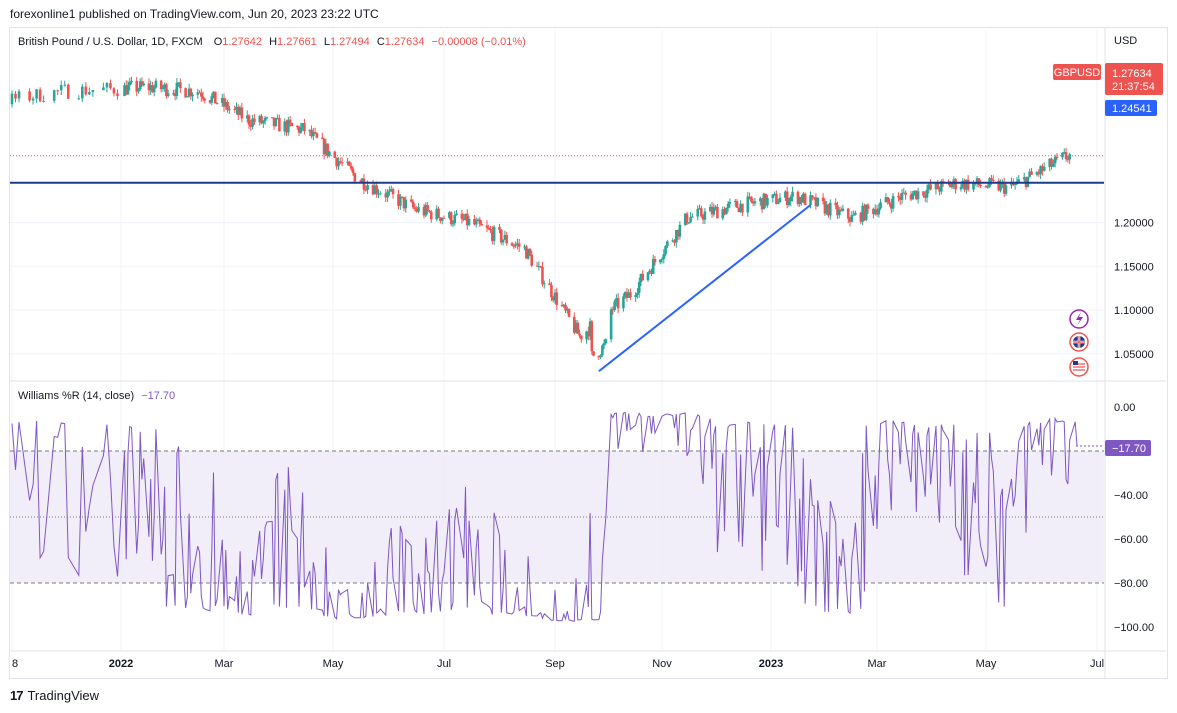 This screenshot has height=713, width=1177. What do you see at coordinates (15, 664) in the screenshot?
I see `time-tick-label: 8` at bounding box center [15, 664].